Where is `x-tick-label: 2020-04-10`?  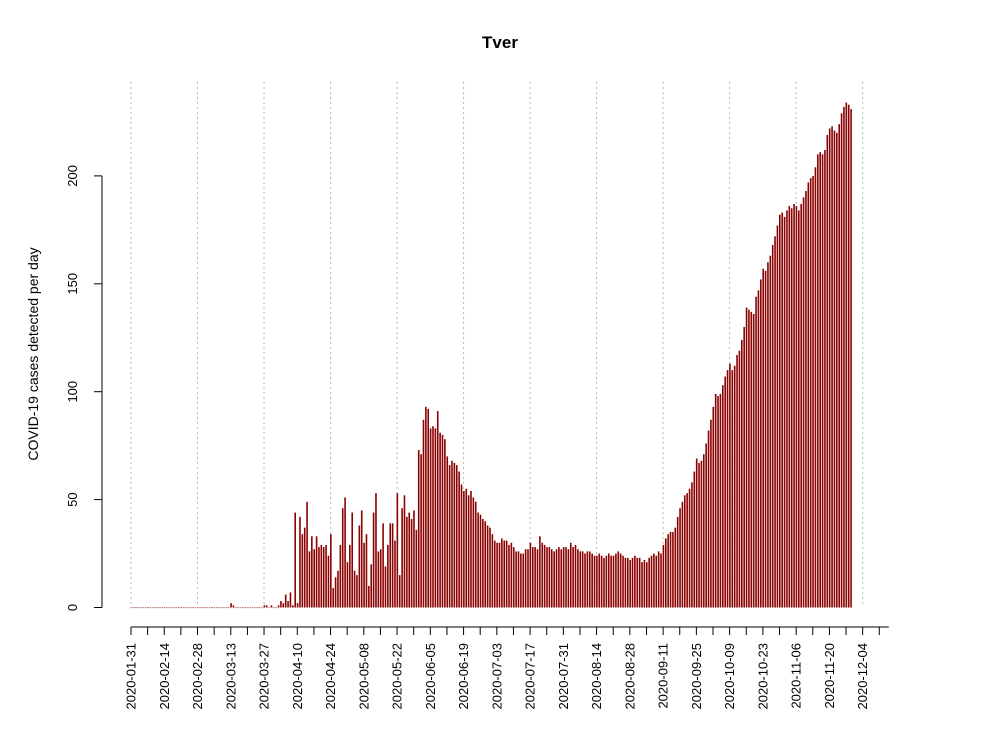
x-tick-label: 2020-04-10 is located at coordinates (297, 676).